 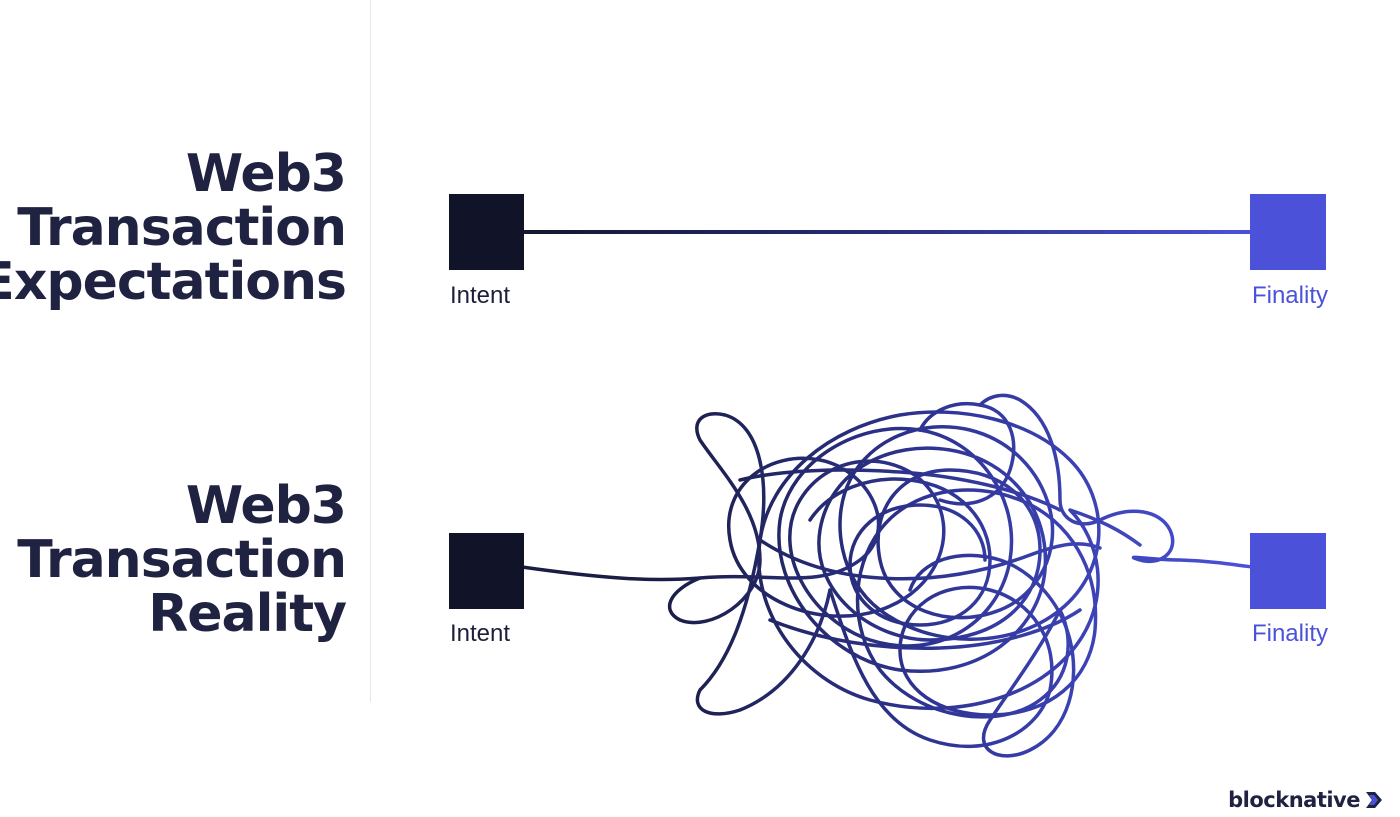 I want to click on brand-logo: blocknative, so click(x=1306, y=800).